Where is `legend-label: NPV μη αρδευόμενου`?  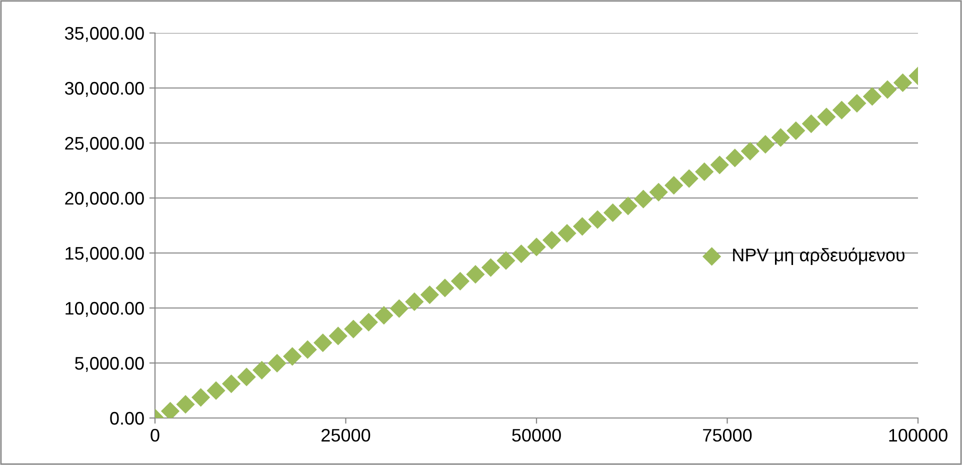 legend-label: NPV μη αρδευόμενου is located at coordinates (818, 256).